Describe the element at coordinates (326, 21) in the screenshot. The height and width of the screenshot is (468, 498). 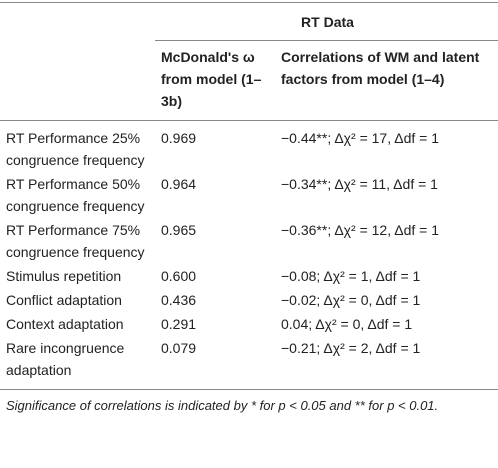
I see `group-header: RT Data` at that location.